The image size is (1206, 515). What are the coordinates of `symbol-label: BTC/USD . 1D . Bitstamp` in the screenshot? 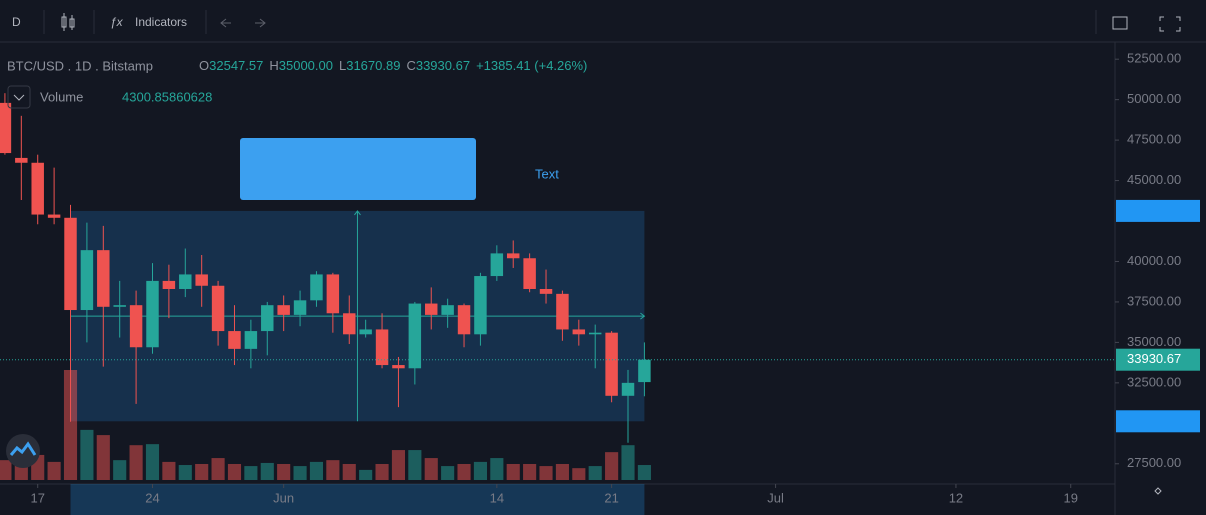 It's located at (80, 65).